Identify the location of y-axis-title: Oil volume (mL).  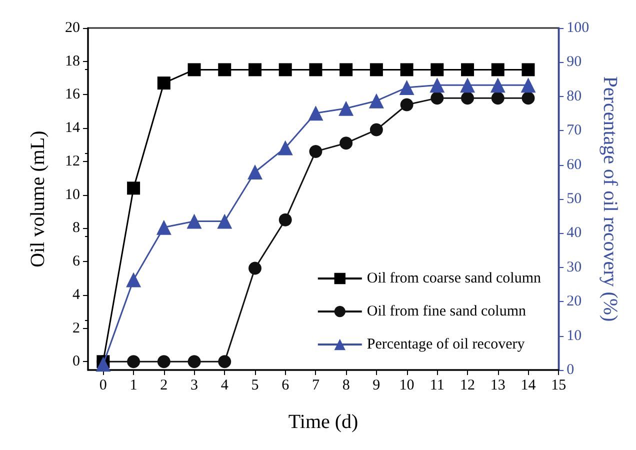
(38, 199).